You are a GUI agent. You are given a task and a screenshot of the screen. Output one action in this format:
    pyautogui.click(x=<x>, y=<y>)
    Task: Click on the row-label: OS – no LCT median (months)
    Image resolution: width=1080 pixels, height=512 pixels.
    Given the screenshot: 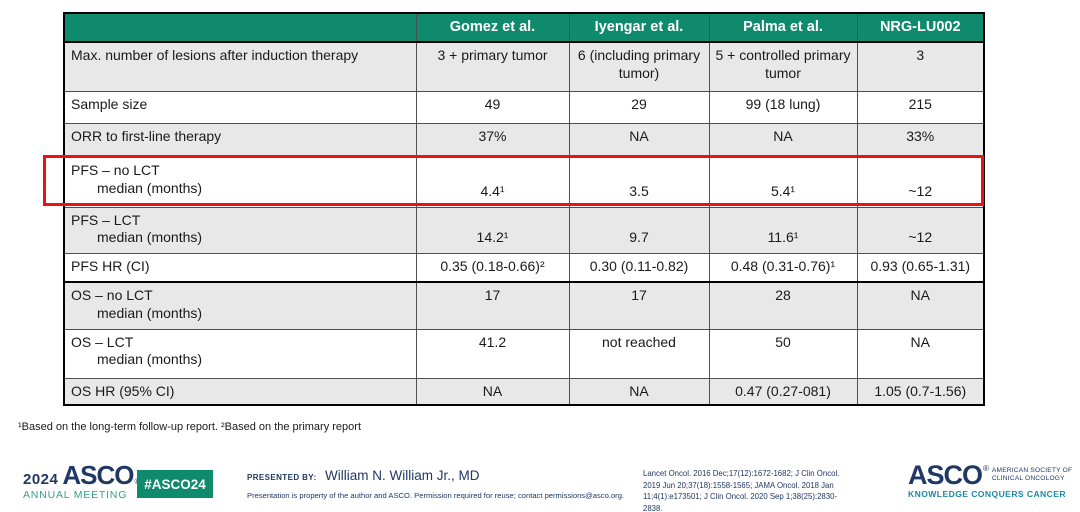 What is the action you would take?
    pyautogui.click(x=240, y=305)
    